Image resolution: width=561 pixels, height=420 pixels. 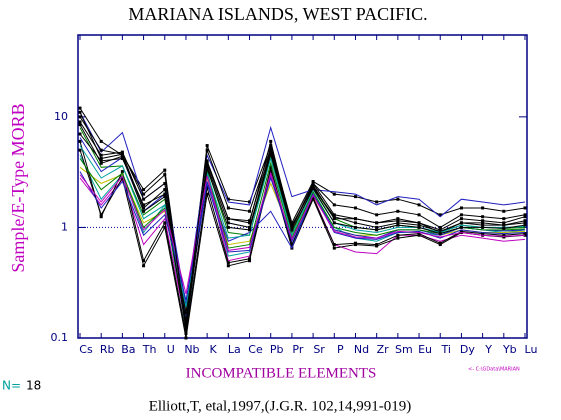 What do you see at coordinates (297, 349) in the screenshot?
I see `x-tick-label: Pr` at bounding box center [297, 349].